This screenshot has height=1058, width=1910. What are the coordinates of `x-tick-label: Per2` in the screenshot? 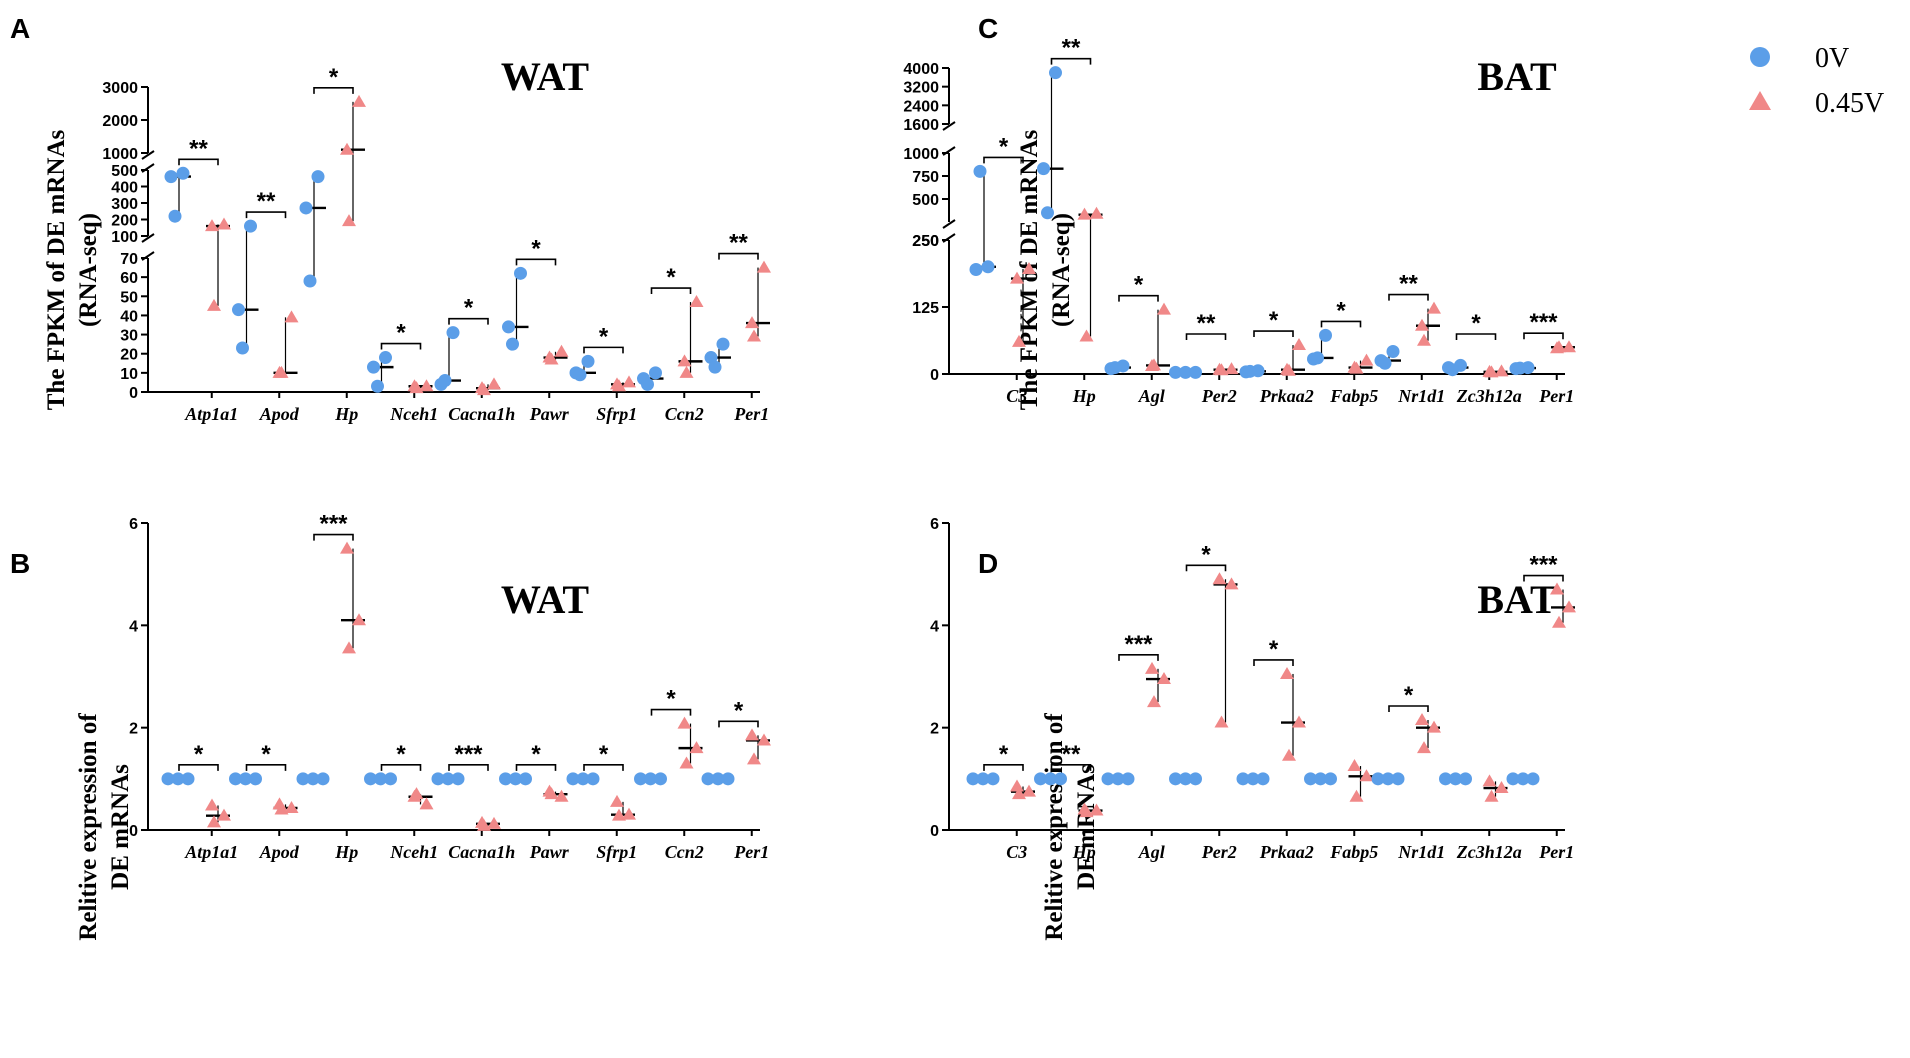 It's located at (1219, 396).